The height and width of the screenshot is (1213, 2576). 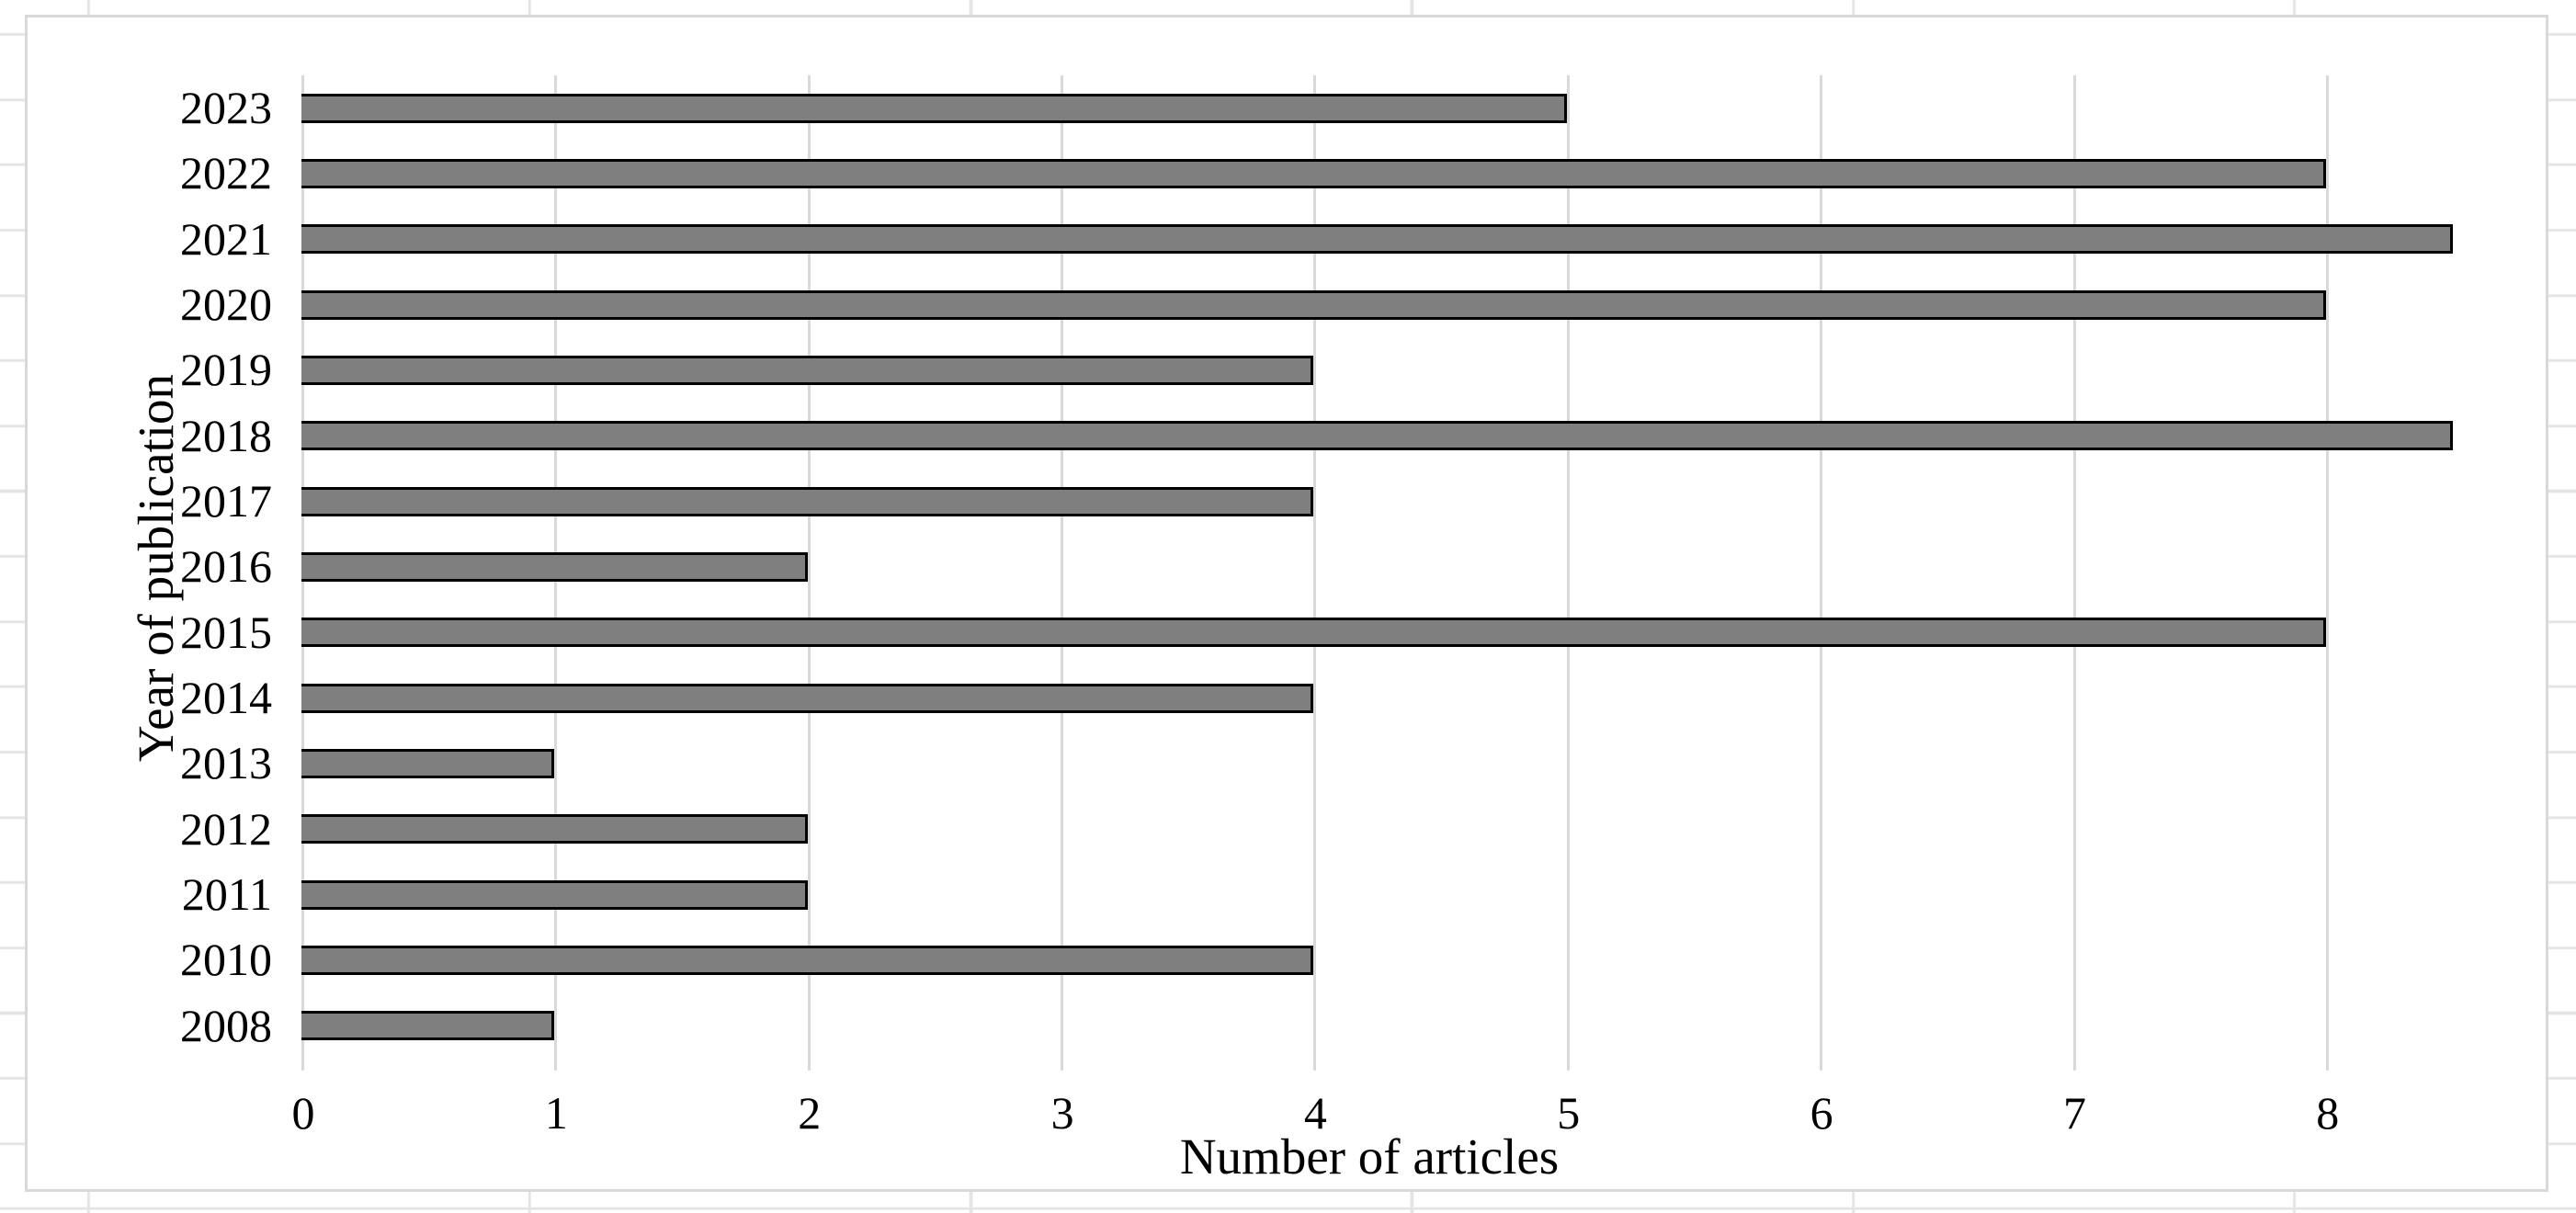 What do you see at coordinates (226, 107) in the screenshot?
I see `y-category-label: 2023` at bounding box center [226, 107].